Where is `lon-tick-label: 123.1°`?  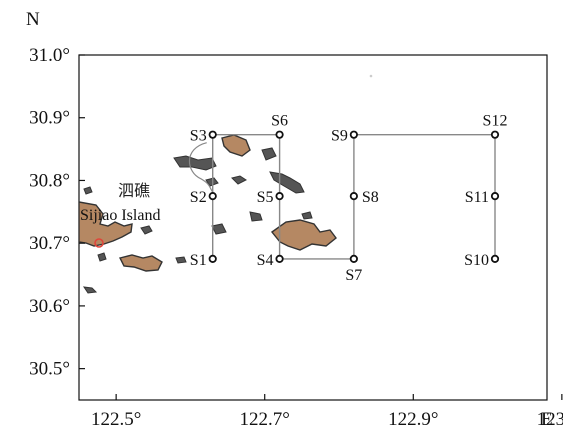
lon-tick-label: 123.1° is located at coordinates (550, 419).